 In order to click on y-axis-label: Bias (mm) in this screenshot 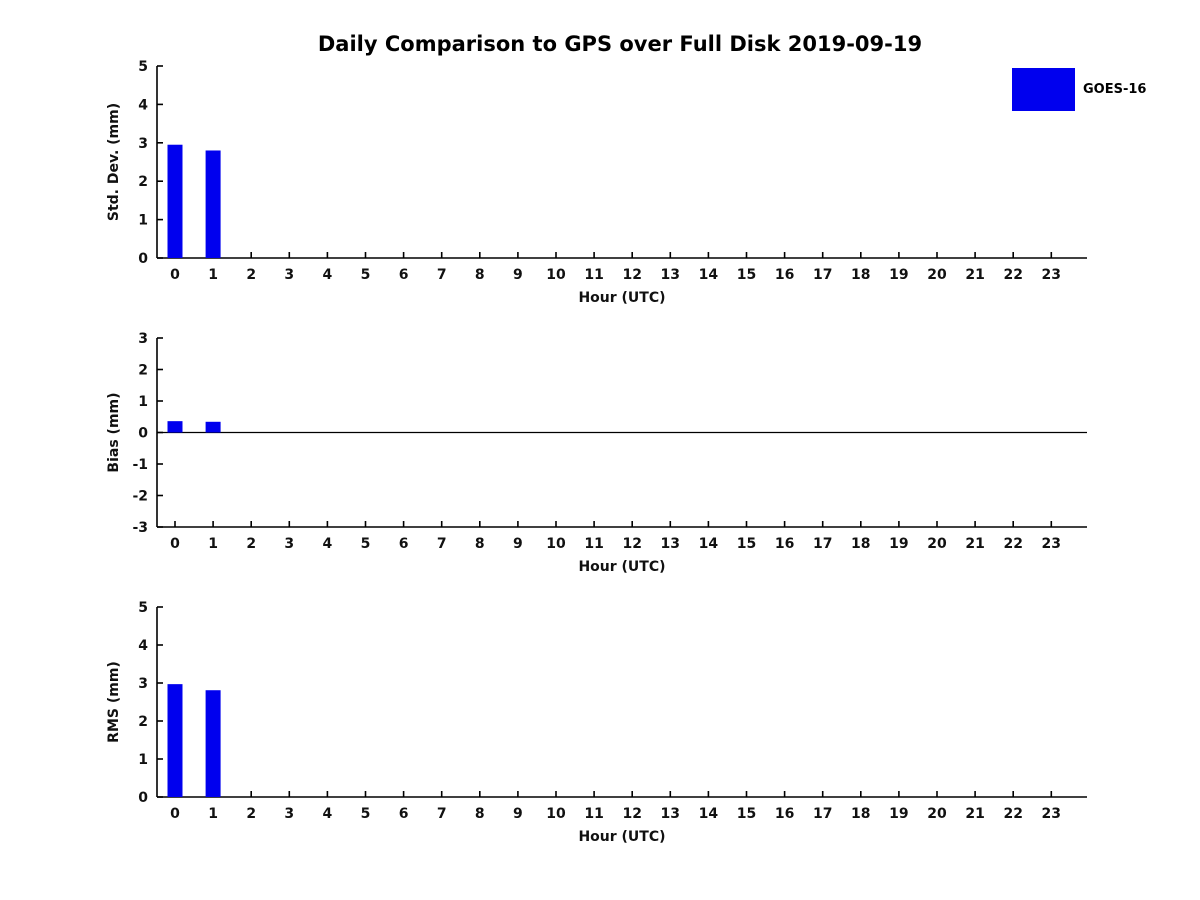, I will do `click(114, 432)`.